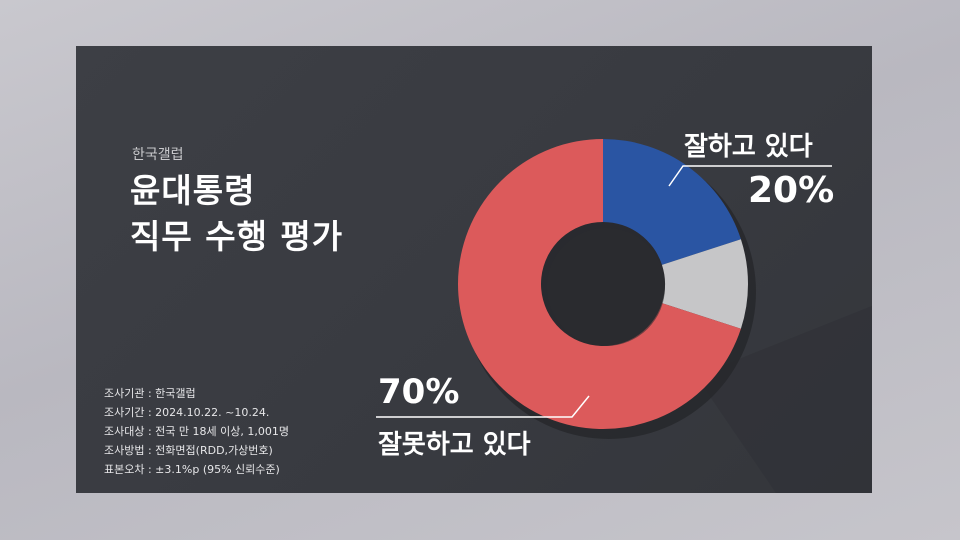 Image resolution: width=960 pixels, height=540 pixels. I want to click on survey-info-line: 조사대상 : 전국 만 18세 이상, 1,001명, so click(196, 431).